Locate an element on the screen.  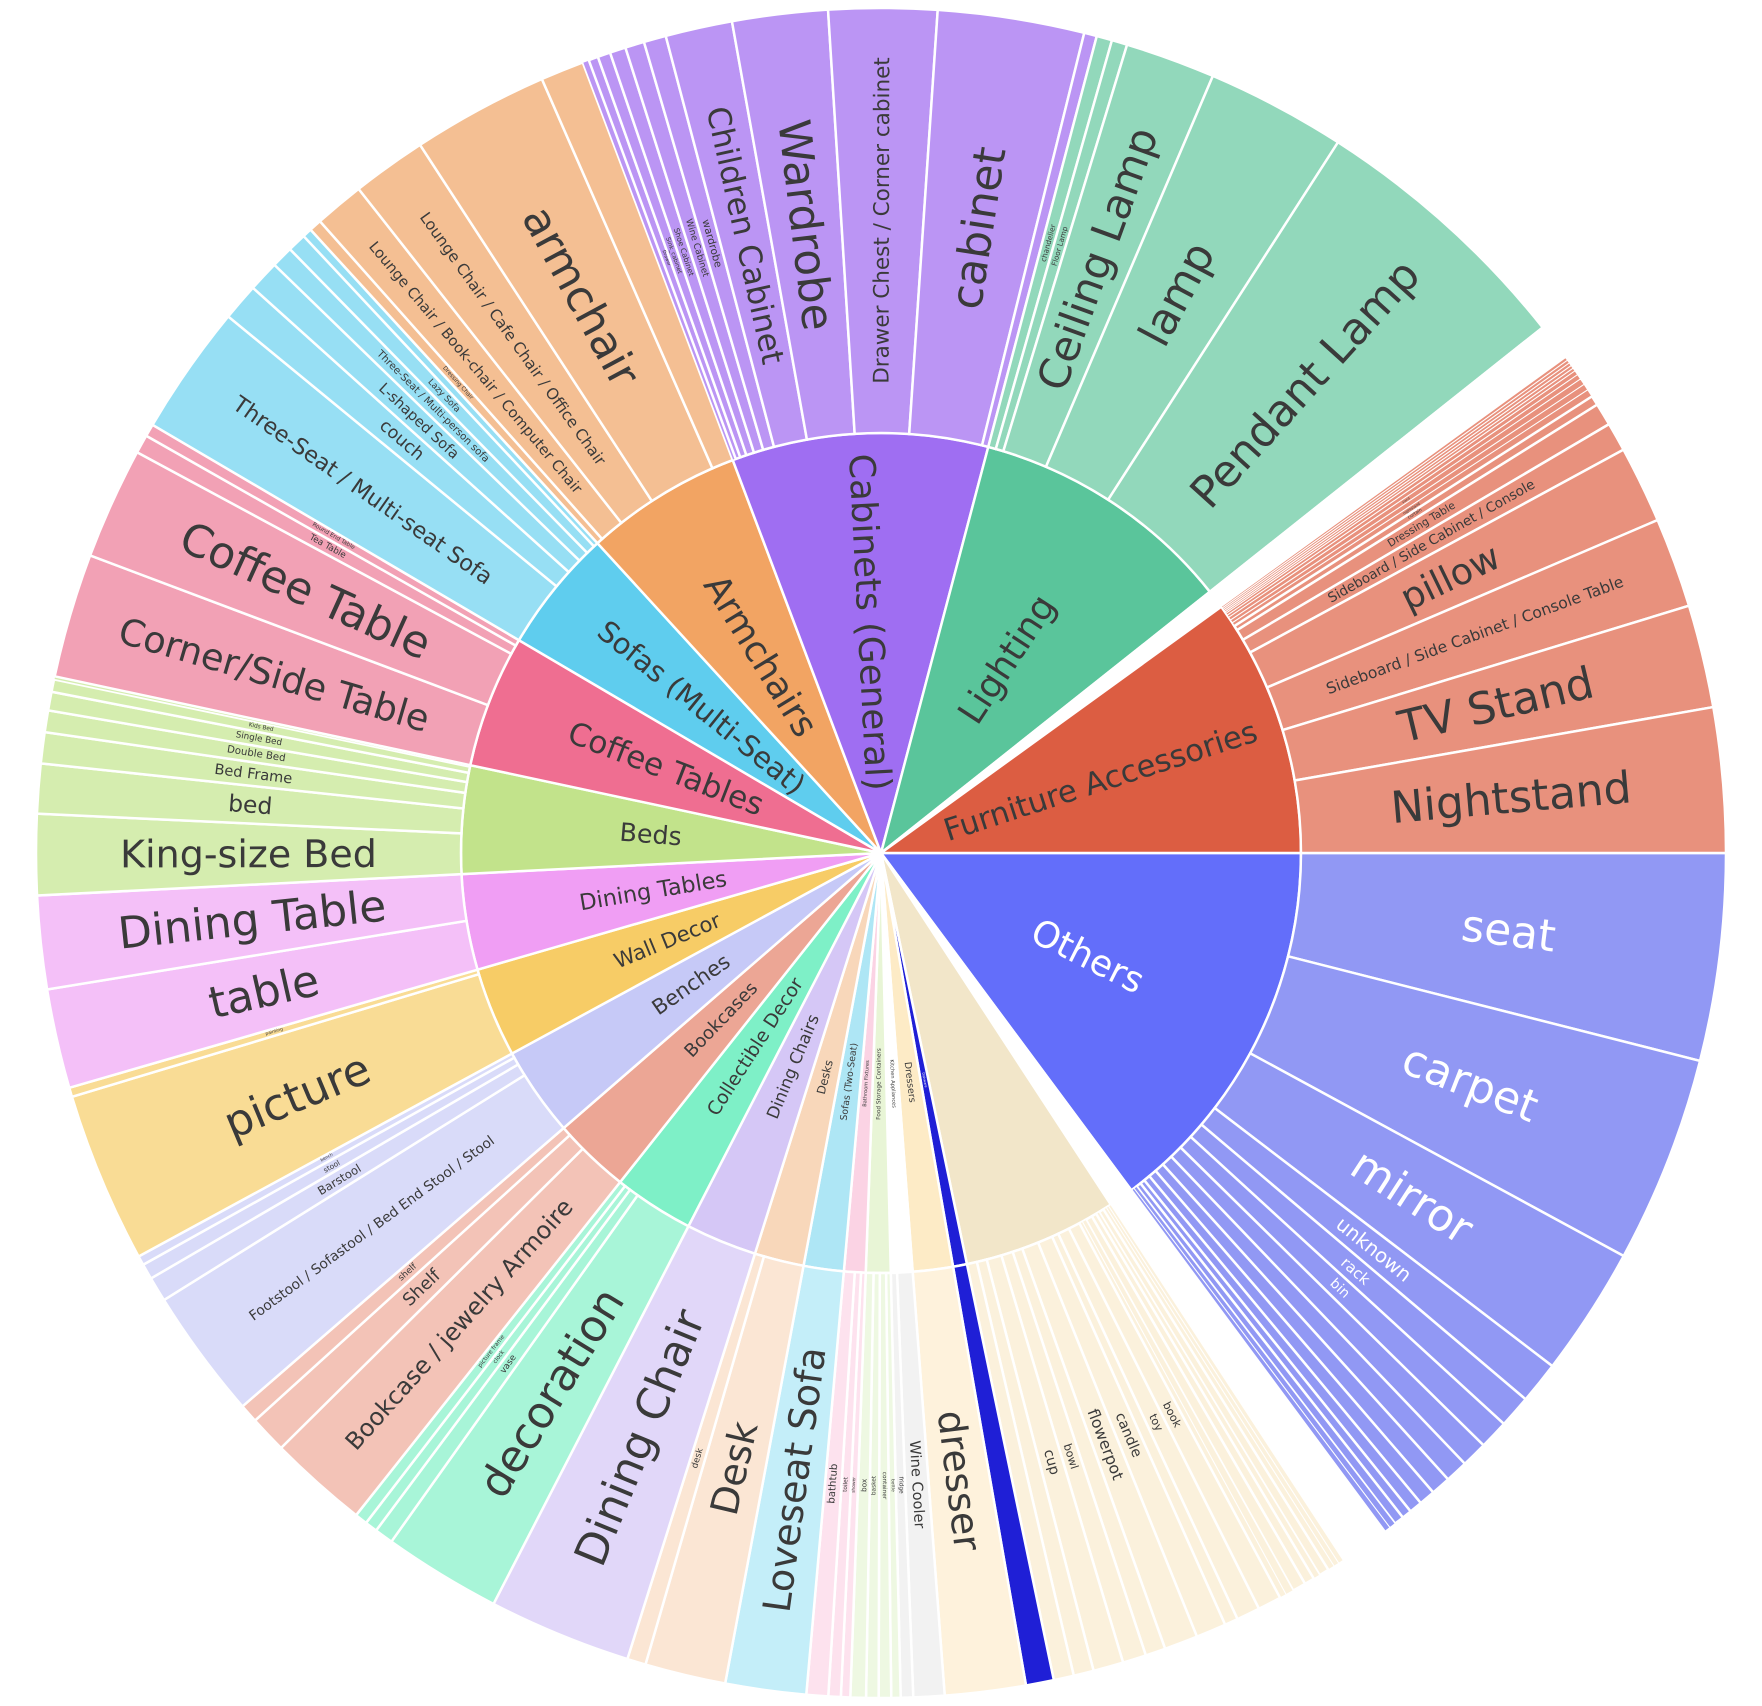
label-wine-cooler: Wine Cooler is located at coordinates (917, 1484).